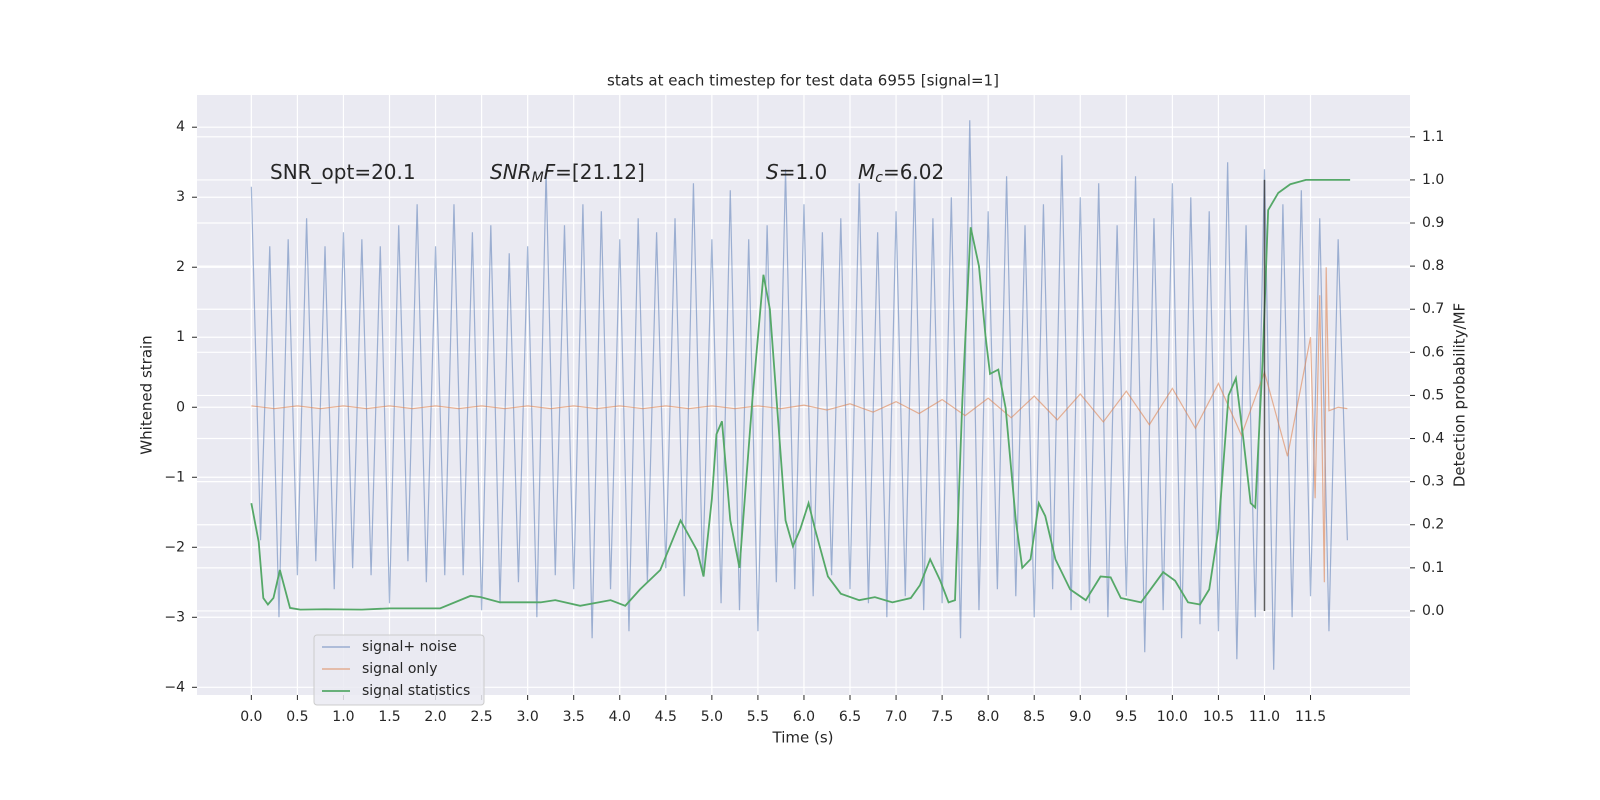 This screenshot has width=1600, height=800. Describe the element at coordinates (1172, 717) in the screenshot. I see `x-tick-label: 10.0` at that location.